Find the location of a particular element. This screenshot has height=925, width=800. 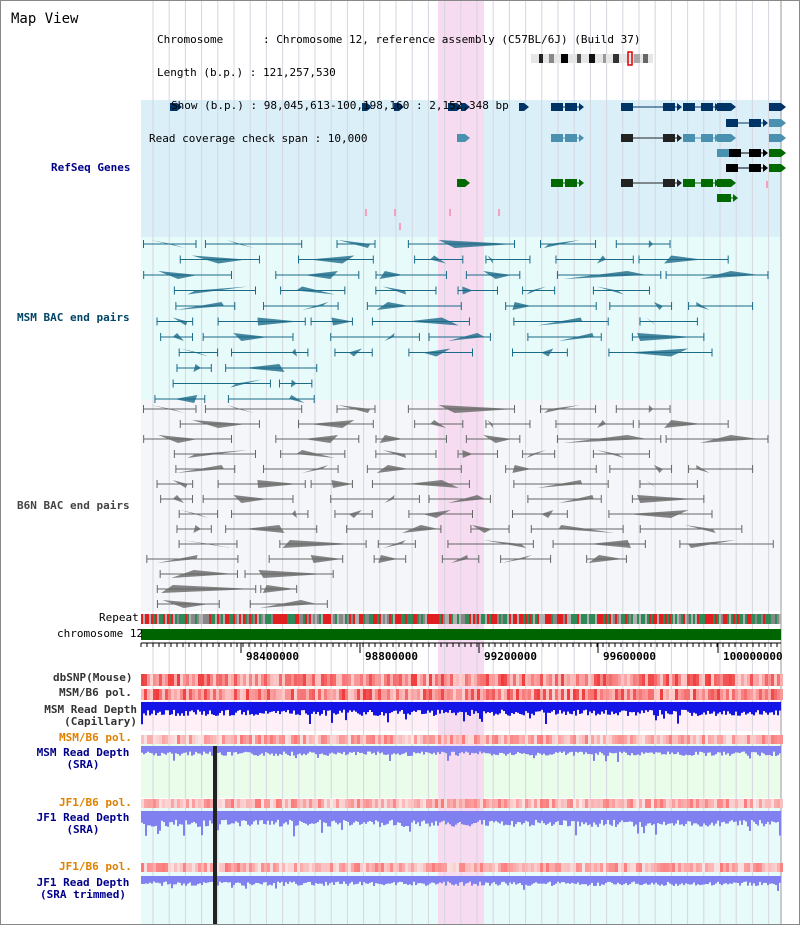

track-label-msm-b6-pol-2: MSM/B6 pol. is located at coordinates (95, 737).